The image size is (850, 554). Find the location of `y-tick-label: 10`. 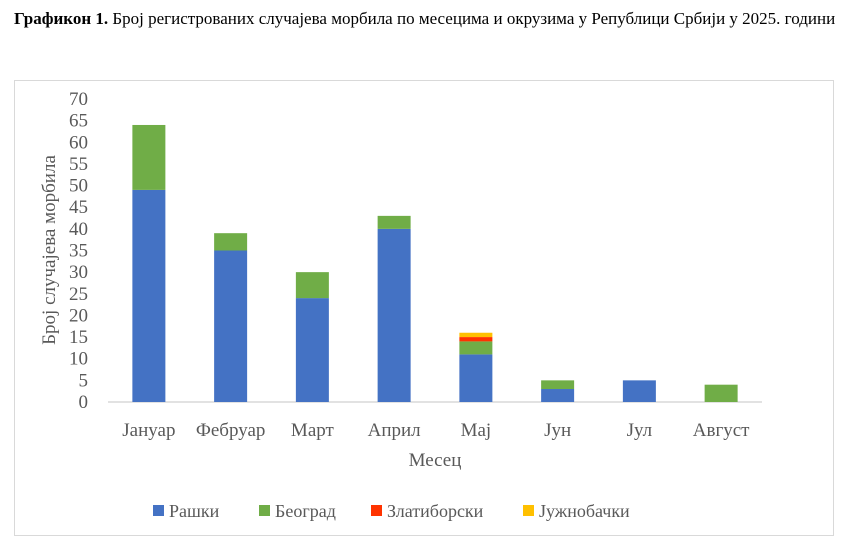

y-tick-label: 10 is located at coordinates (78, 359).